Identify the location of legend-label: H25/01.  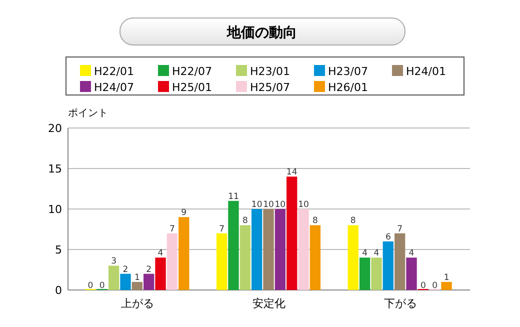
(192, 87).